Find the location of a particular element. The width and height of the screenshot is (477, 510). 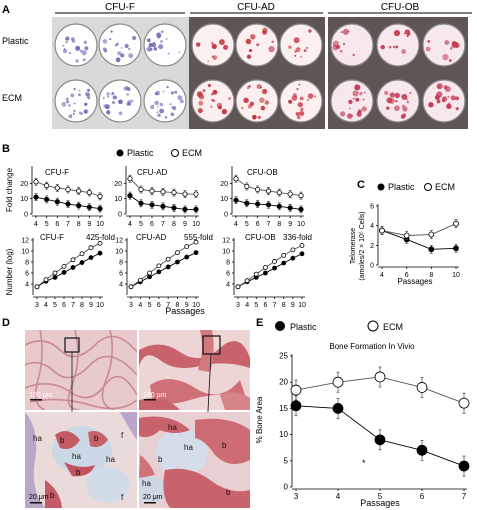

row-label-ecm: ECM is located at coordinates (12, 98).